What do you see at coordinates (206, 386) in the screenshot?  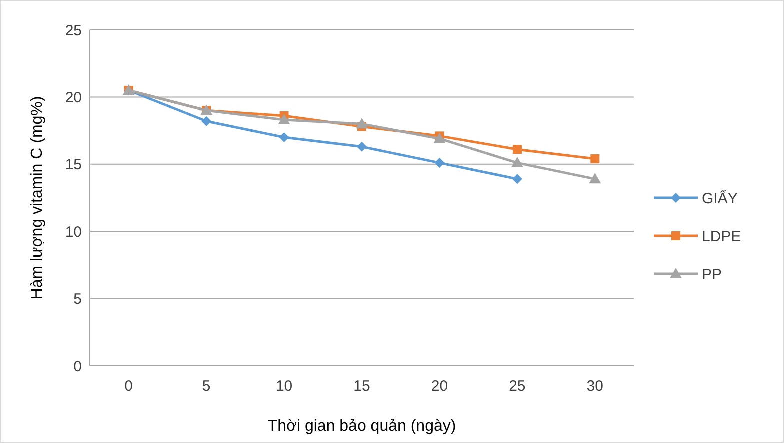 I see `x-tick-label: 5` at bounding box center [206, 386].